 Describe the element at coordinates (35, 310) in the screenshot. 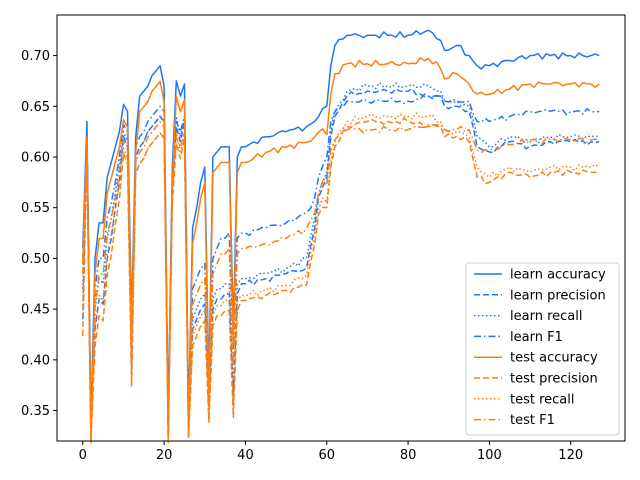

I see `y-tick-label: 0.45` at that location.